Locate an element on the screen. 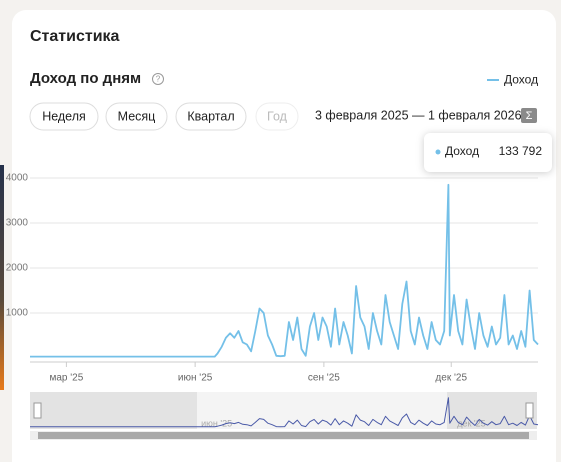 The height and width of the screenshot is (462, 561). period-button-text: Год is located at coordinates (277, 116).